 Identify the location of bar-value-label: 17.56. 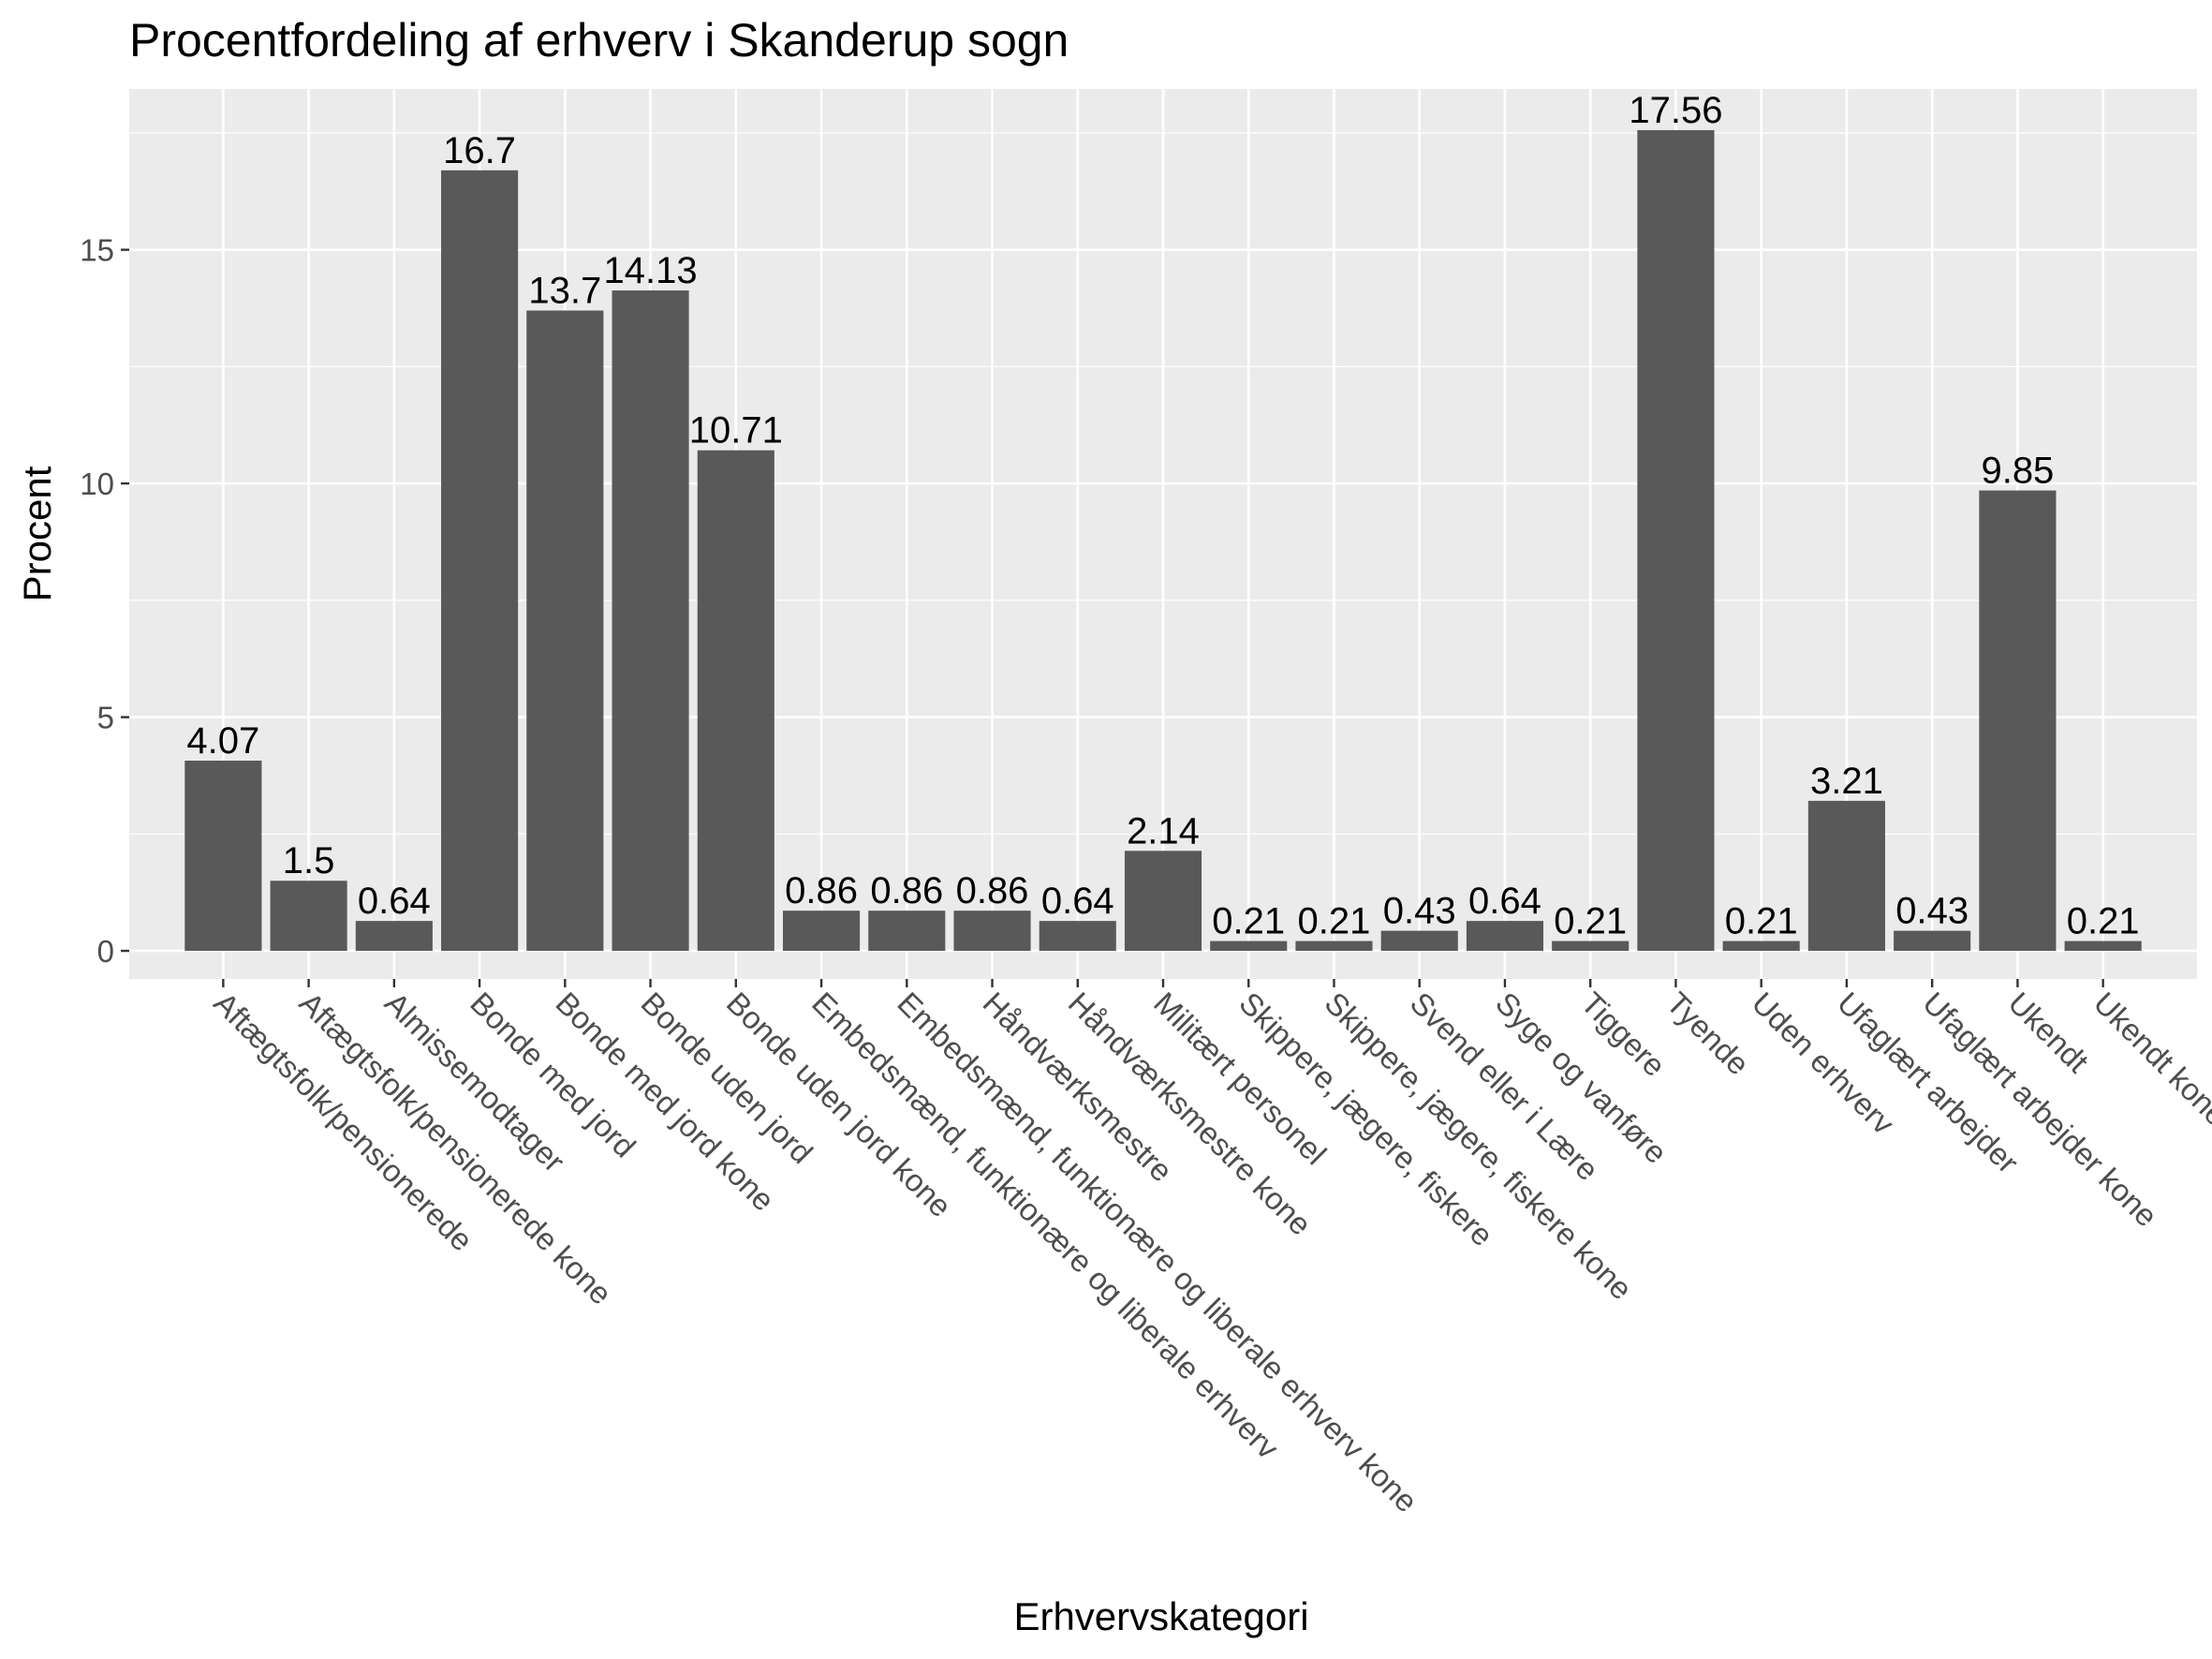
(1676, 111).